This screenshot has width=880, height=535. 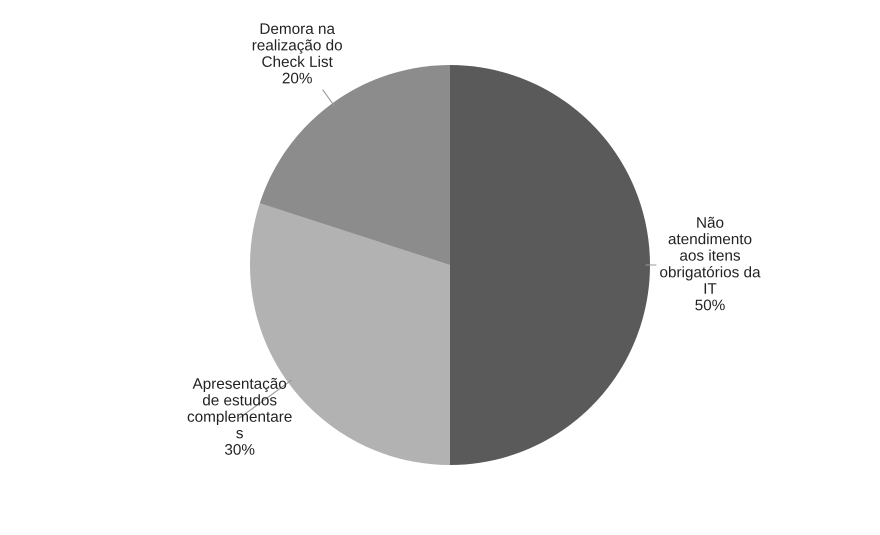 What do you see at coordinates (355, 165) in the screenshot?
I see `pie-slice` at bounding box center [355, 165].